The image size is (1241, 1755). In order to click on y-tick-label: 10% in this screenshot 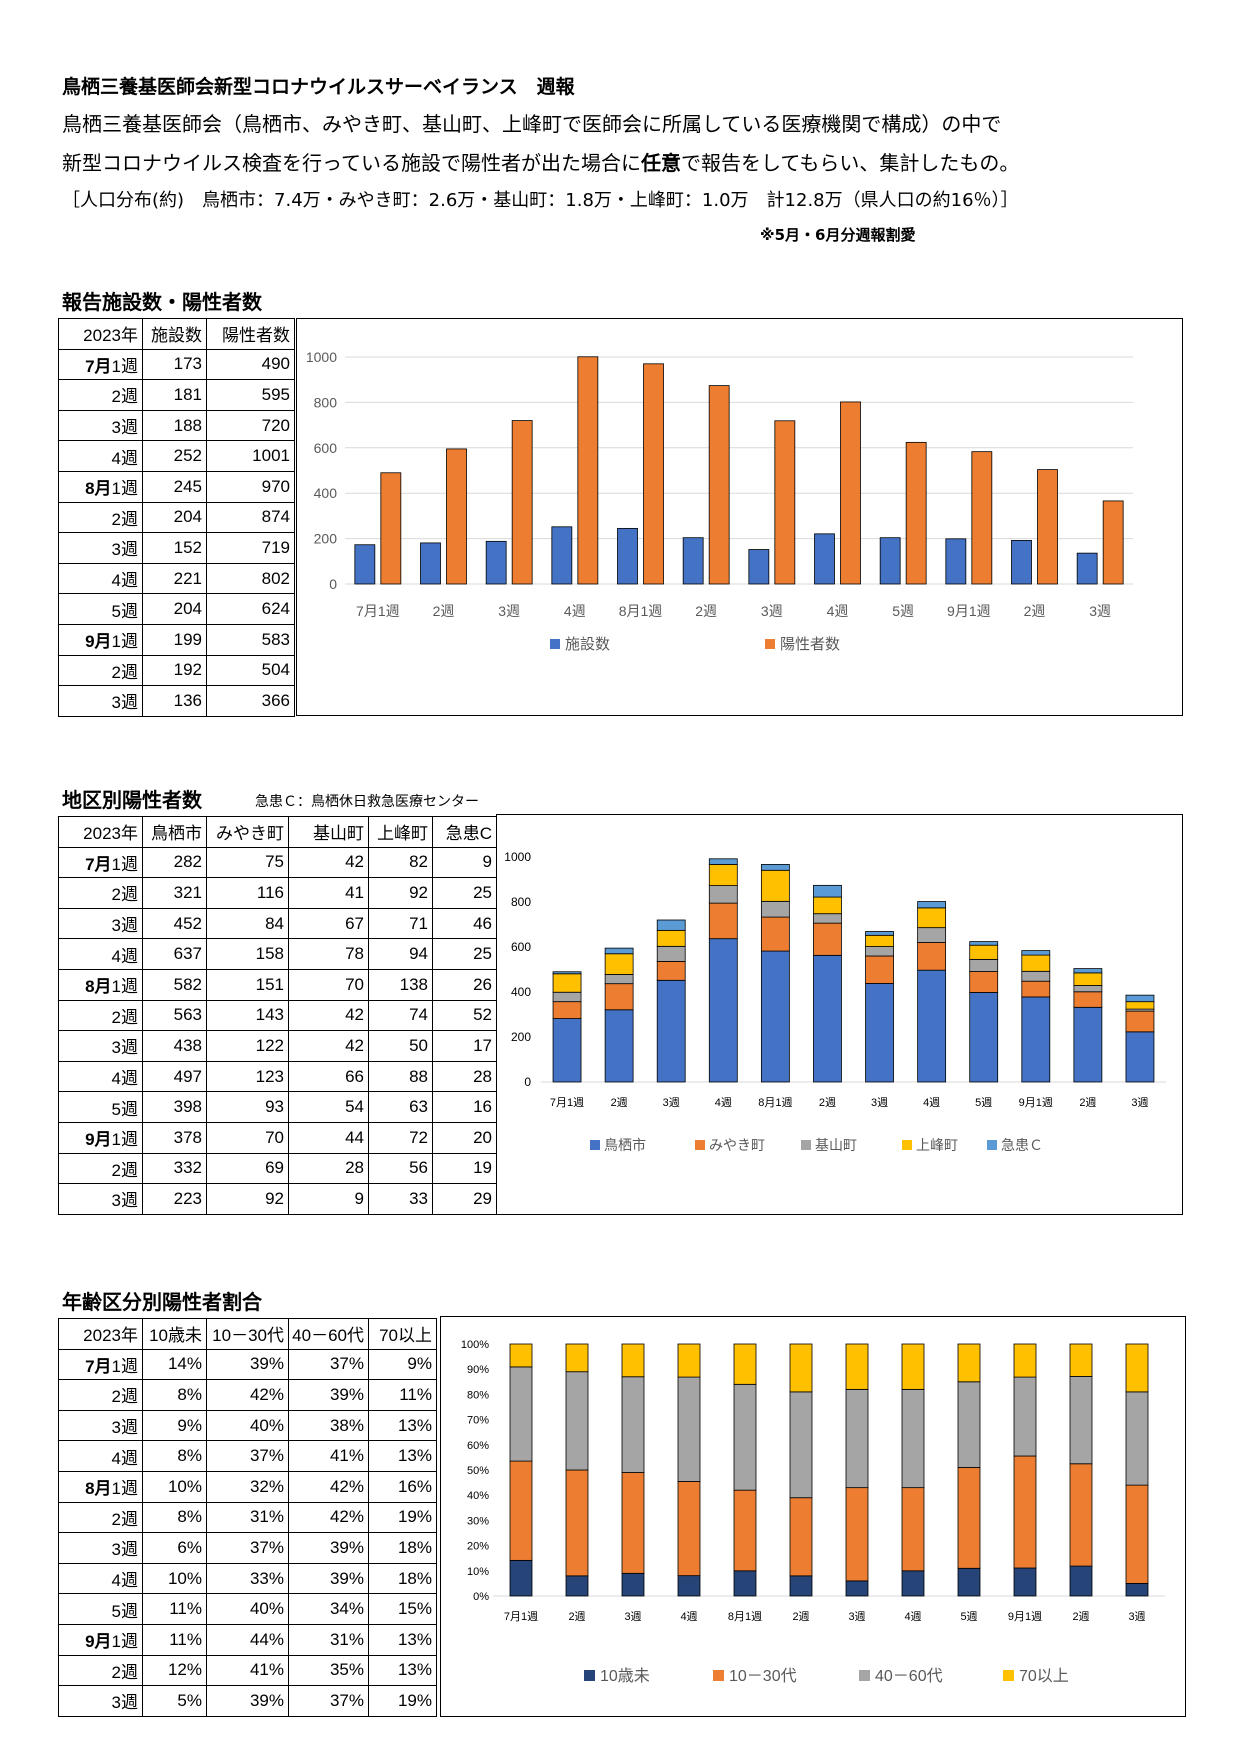, I will do `click(478, 1572)`.